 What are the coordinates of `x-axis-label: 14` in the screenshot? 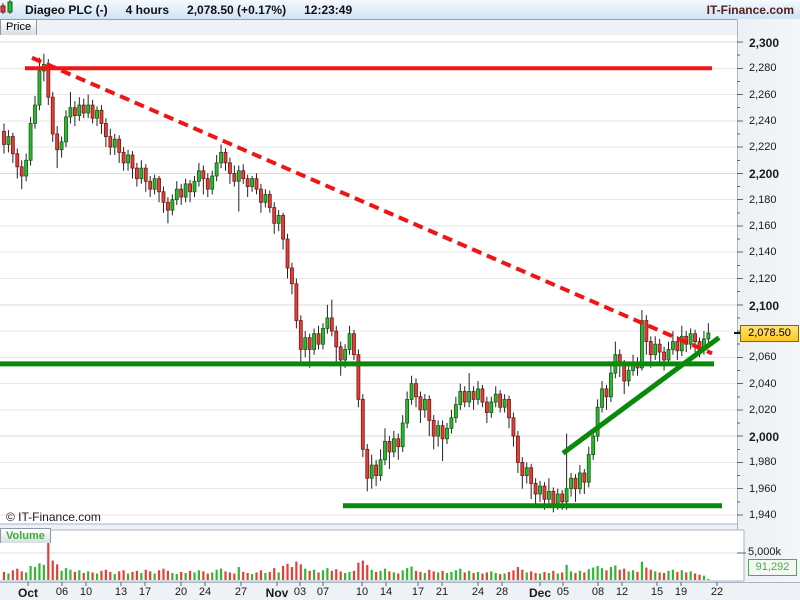 It's located at (386, 592).